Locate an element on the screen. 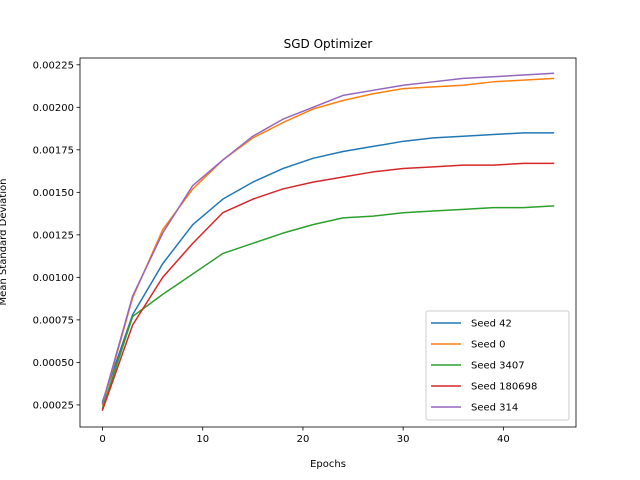  chart-title: SGD Optimizer is located at coordinates (328, 44).